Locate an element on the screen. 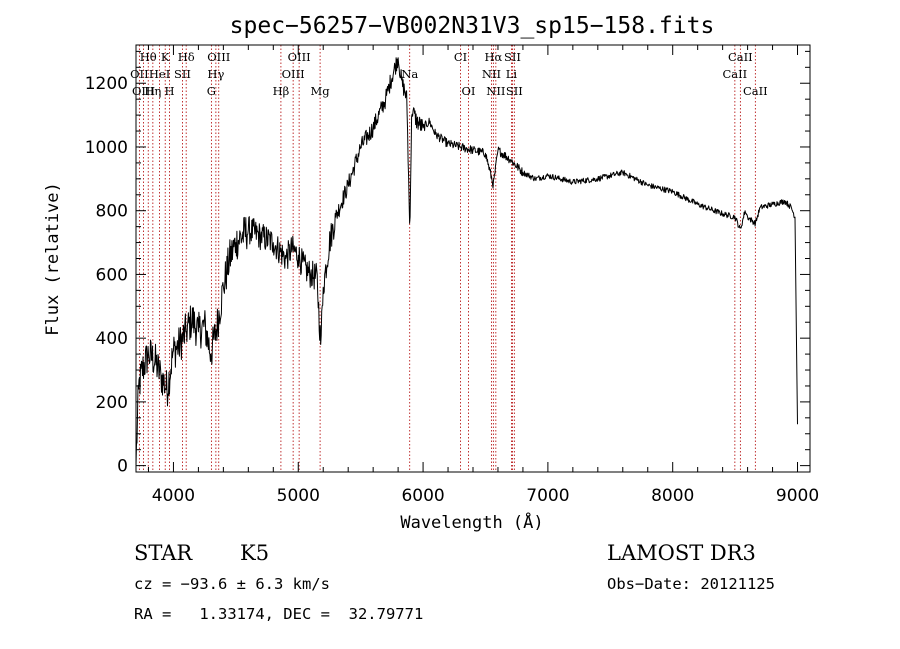  line-label: Hβ is located at coordinates (281, 91).